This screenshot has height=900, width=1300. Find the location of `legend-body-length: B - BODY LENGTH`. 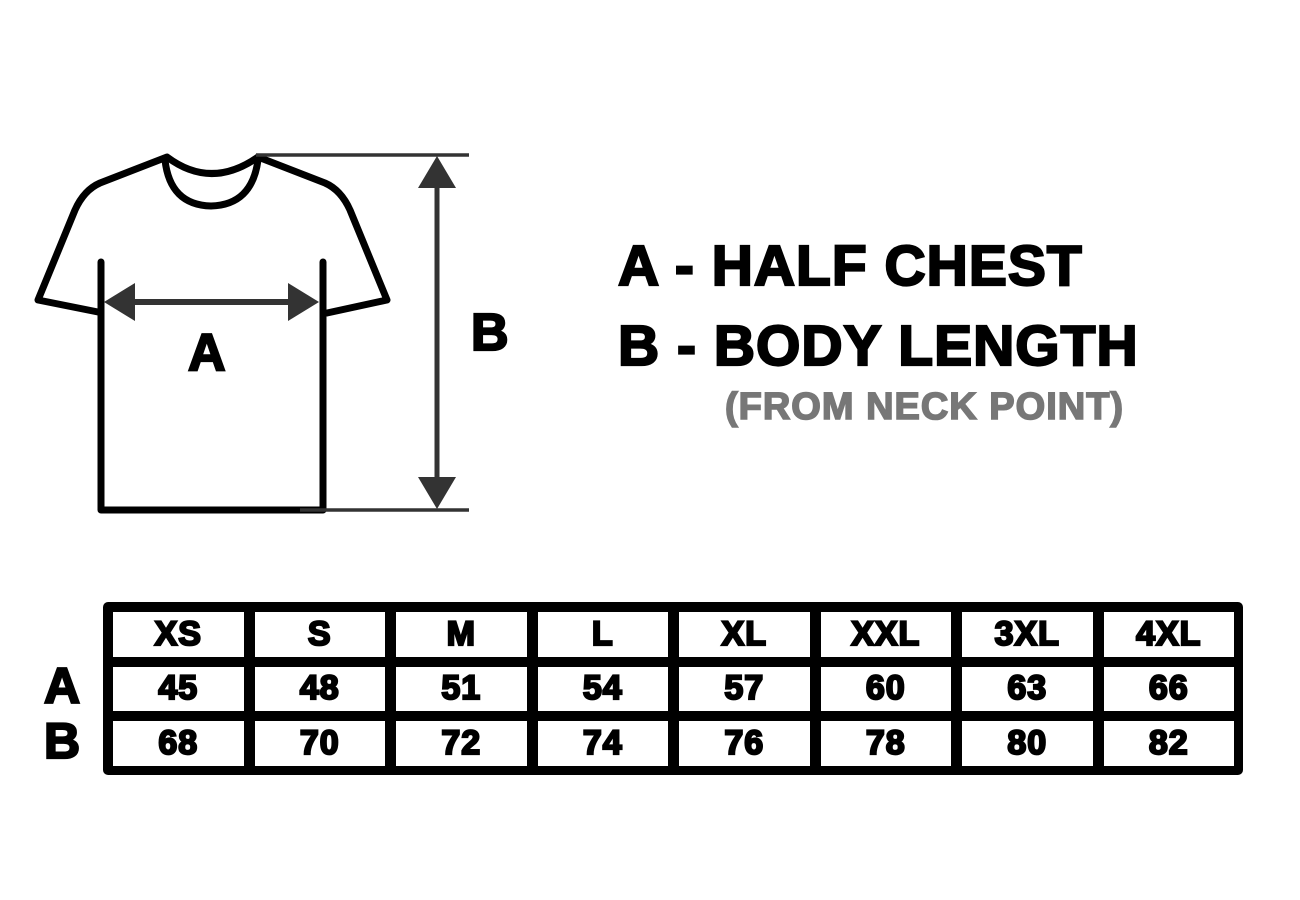

legend-body-length: B - BODY LENGTH is located at coordinates (878, 346).